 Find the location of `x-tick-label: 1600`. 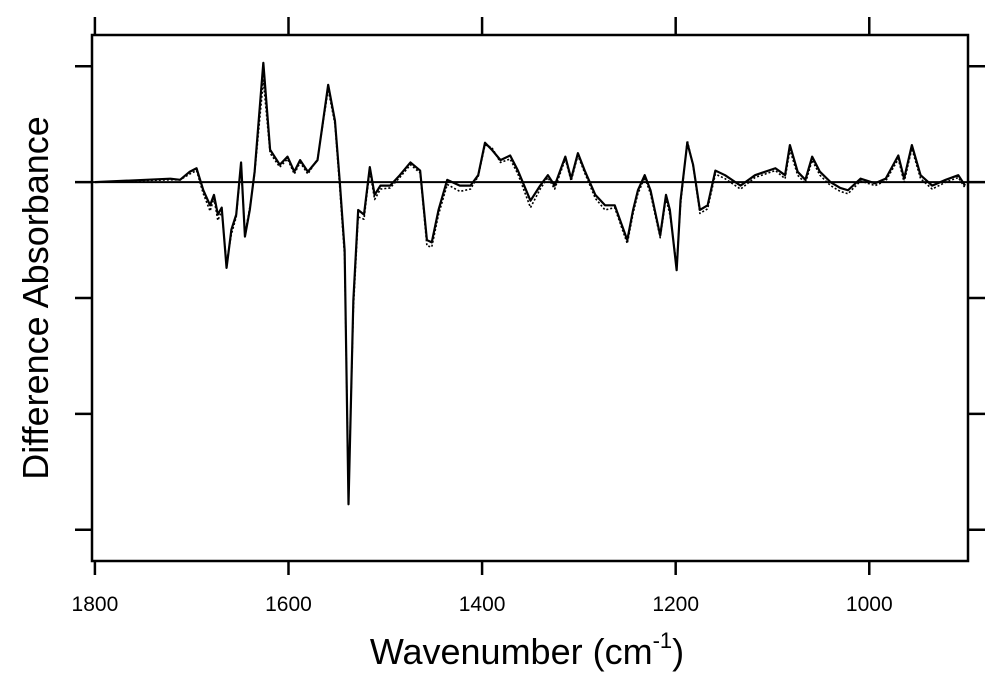

x-tick-label: 1600 is located at coordinates (288, 604).